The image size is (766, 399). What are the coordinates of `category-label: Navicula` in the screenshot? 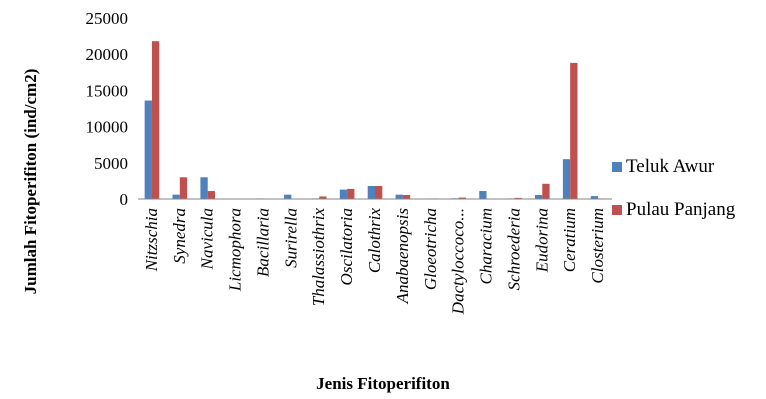 It's located at (207, 239).